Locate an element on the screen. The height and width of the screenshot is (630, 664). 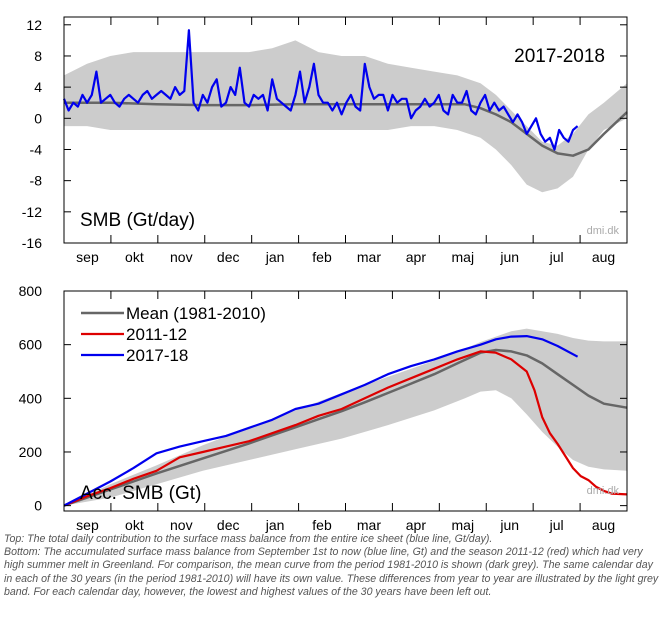
daily-smb-ytick-label: 4 is located at coordinates (38, 87).